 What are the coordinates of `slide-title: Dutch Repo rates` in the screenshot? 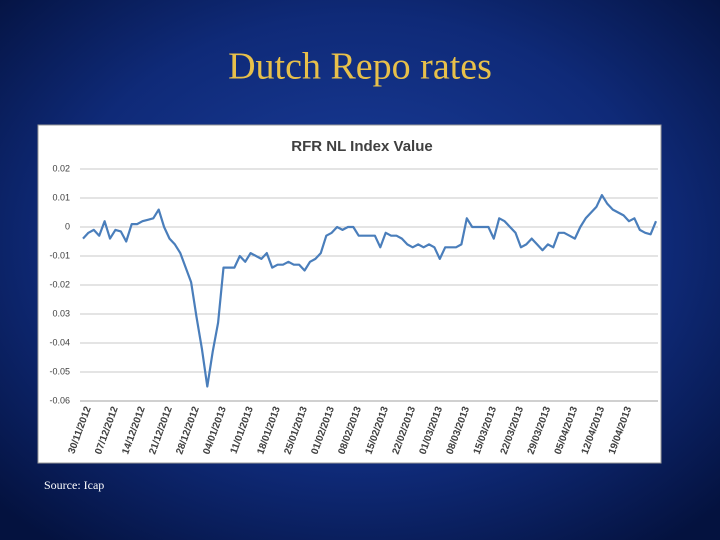 It's located at (360, 67).